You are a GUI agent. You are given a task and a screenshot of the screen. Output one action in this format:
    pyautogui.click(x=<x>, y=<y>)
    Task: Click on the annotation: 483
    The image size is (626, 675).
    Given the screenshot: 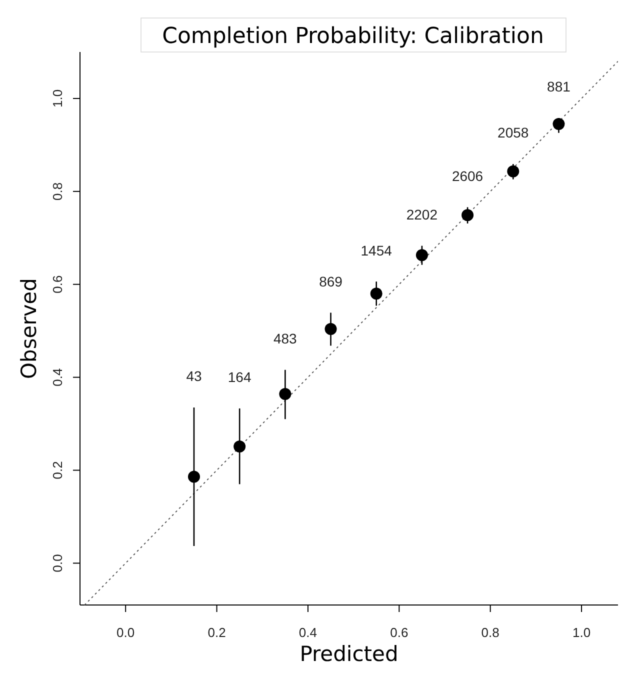 What is the action you would take?
    pyautogui.click(x=285, y=338)
    